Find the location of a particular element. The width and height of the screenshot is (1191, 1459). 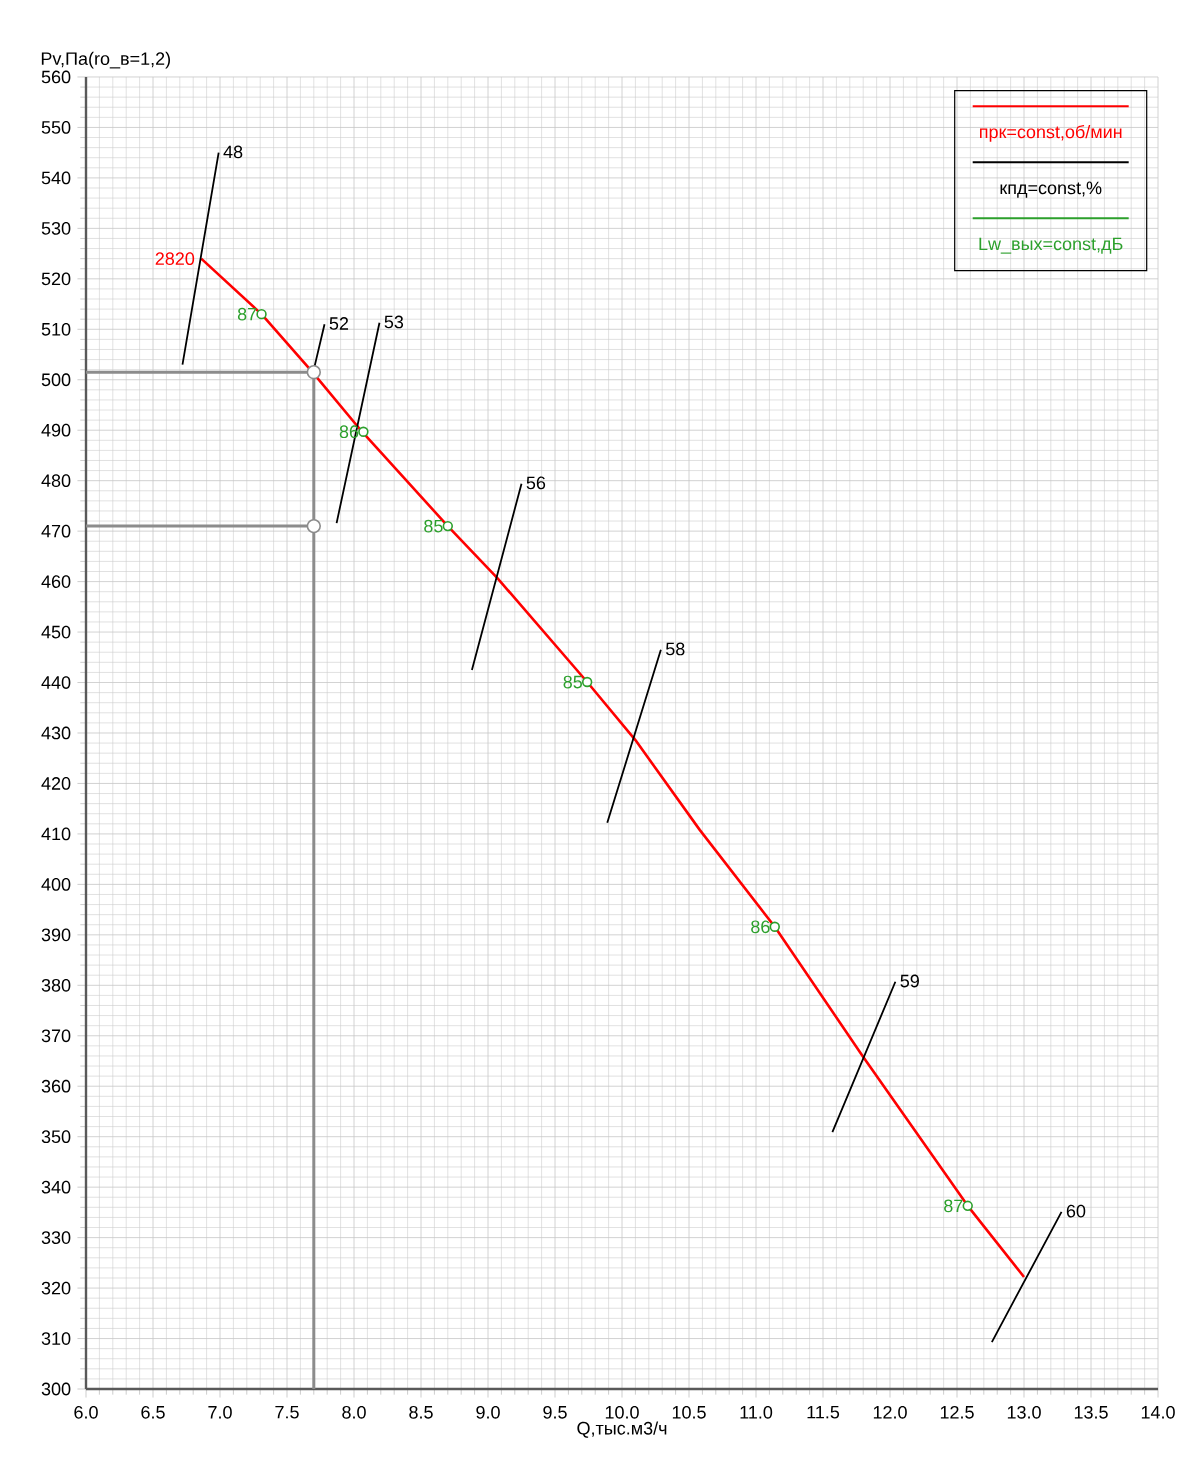

y-tick-label: 430 is located at coordinates (56, 733).